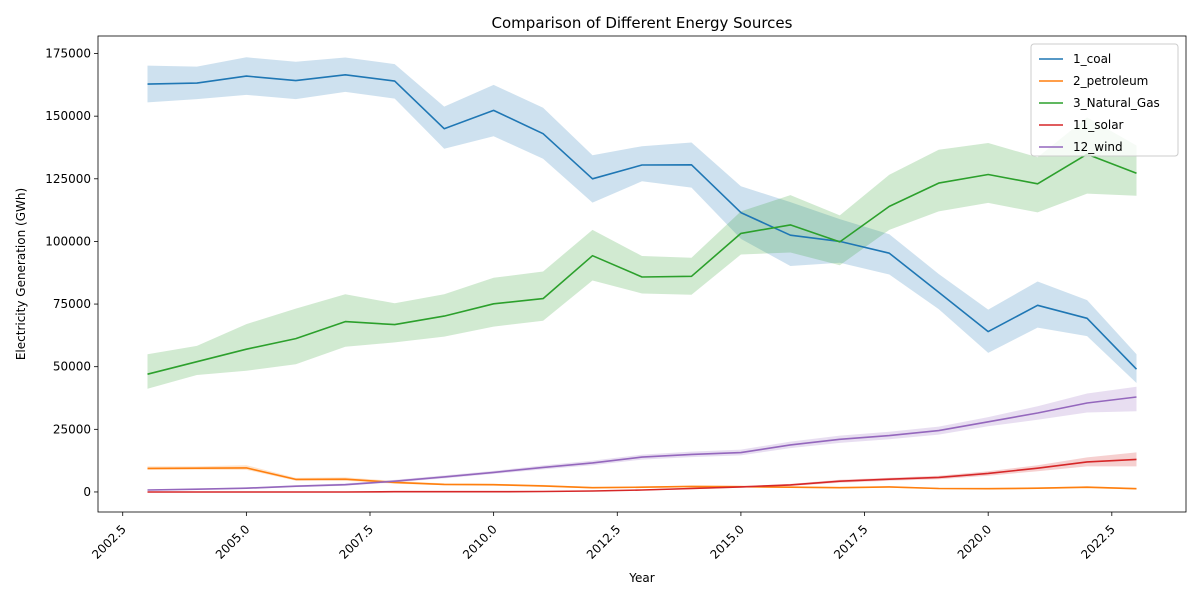  Describe the element at coordinates (68, 179) in the screenshot. I see `y-tick-label: 125000` at that location.